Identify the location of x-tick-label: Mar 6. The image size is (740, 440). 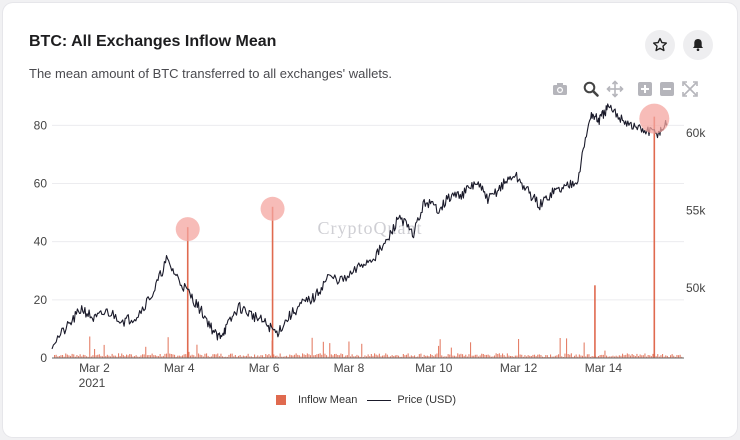
(264, 368).